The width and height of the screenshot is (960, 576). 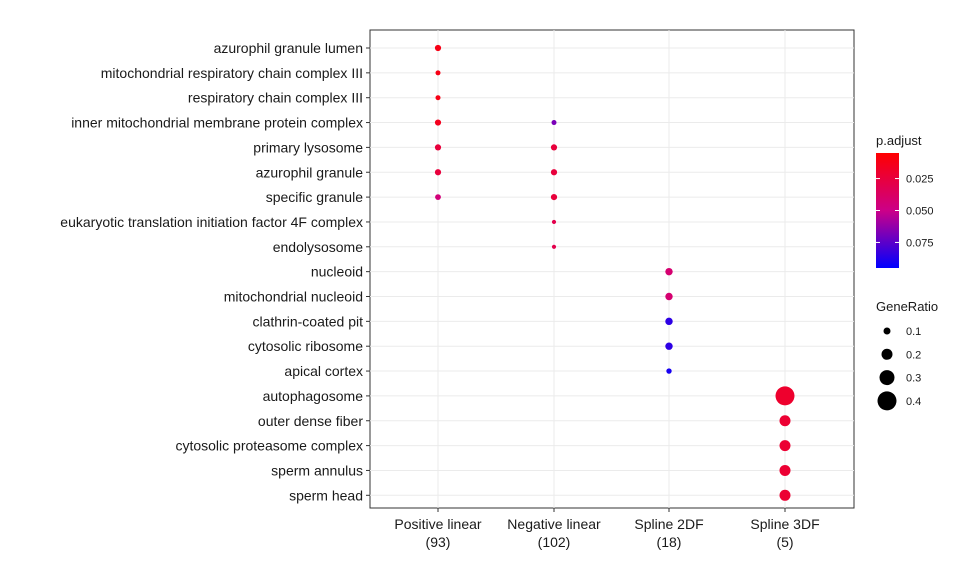 What do you see at coordinates (288, 48) in the screenshot?
I see `y-tick-label: azurophil granule lumen` at bounding box center [288, 48].